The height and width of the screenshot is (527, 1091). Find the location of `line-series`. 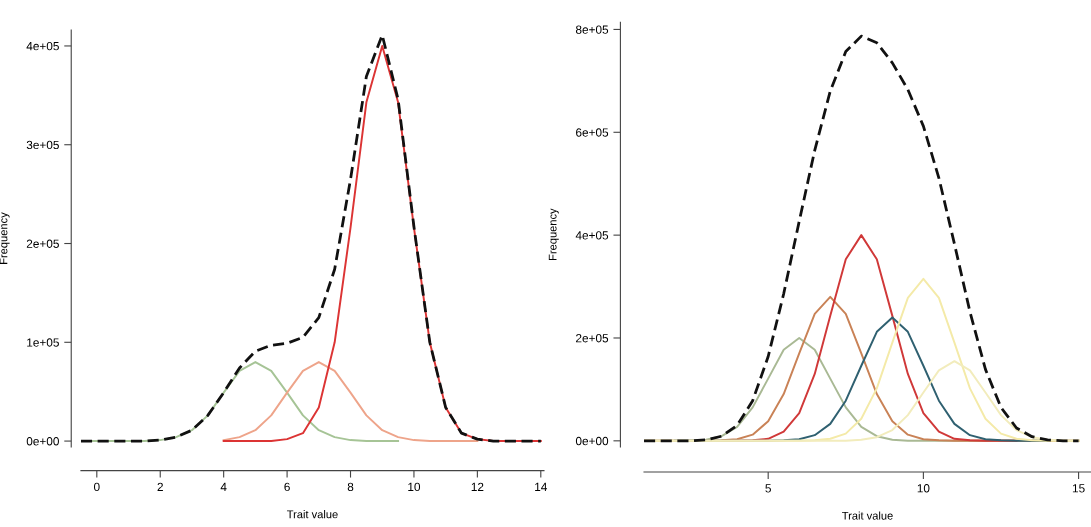

line-series is located at coordinates (350, 402).